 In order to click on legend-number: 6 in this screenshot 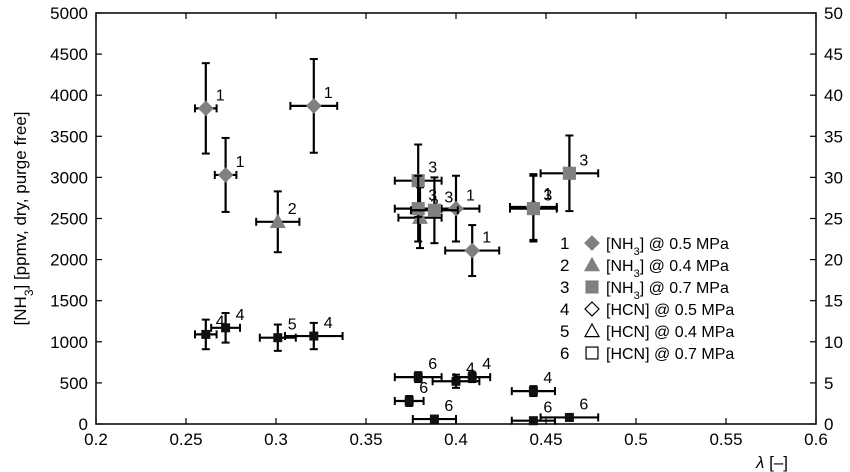, I will do `click(564, 353)`.